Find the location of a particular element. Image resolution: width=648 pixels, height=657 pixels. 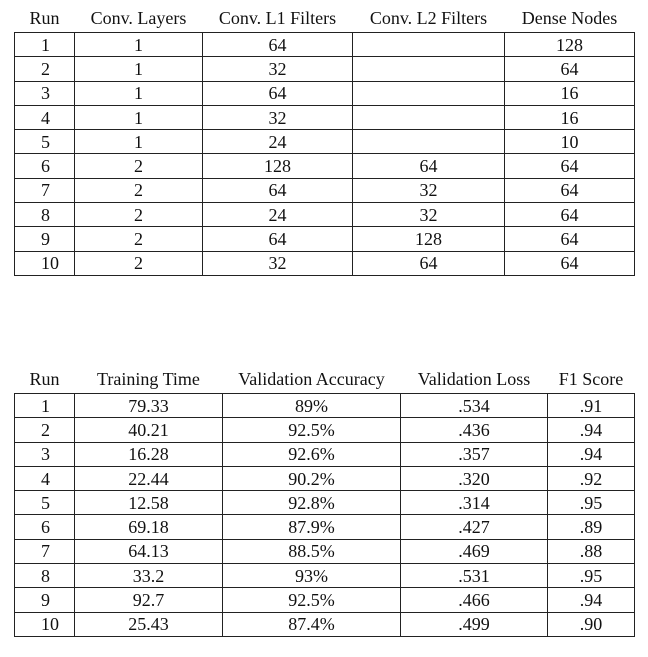

table-row: 10 25.43 87.4% .499.90 is located at coordinates (324, 624).